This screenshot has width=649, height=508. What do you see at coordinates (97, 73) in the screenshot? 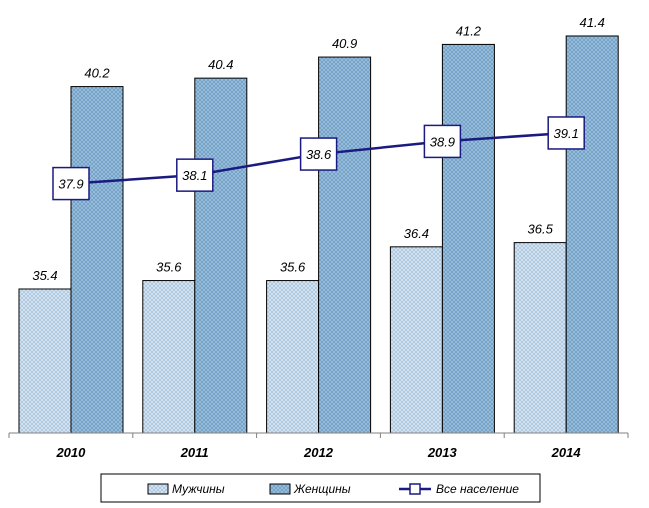
I see `data-label-women-2010: 40.2` at bounding box center [97, 73].